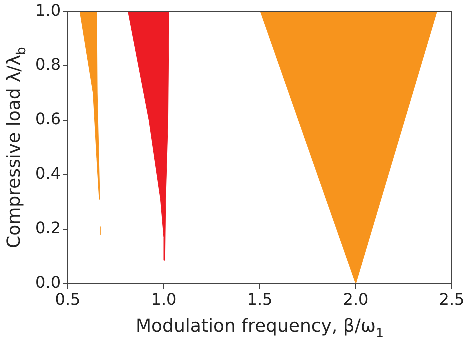 The width and height of the screenshot is (468, 340). I want to click on x-tick-label: 0.5, so click(68, 299).